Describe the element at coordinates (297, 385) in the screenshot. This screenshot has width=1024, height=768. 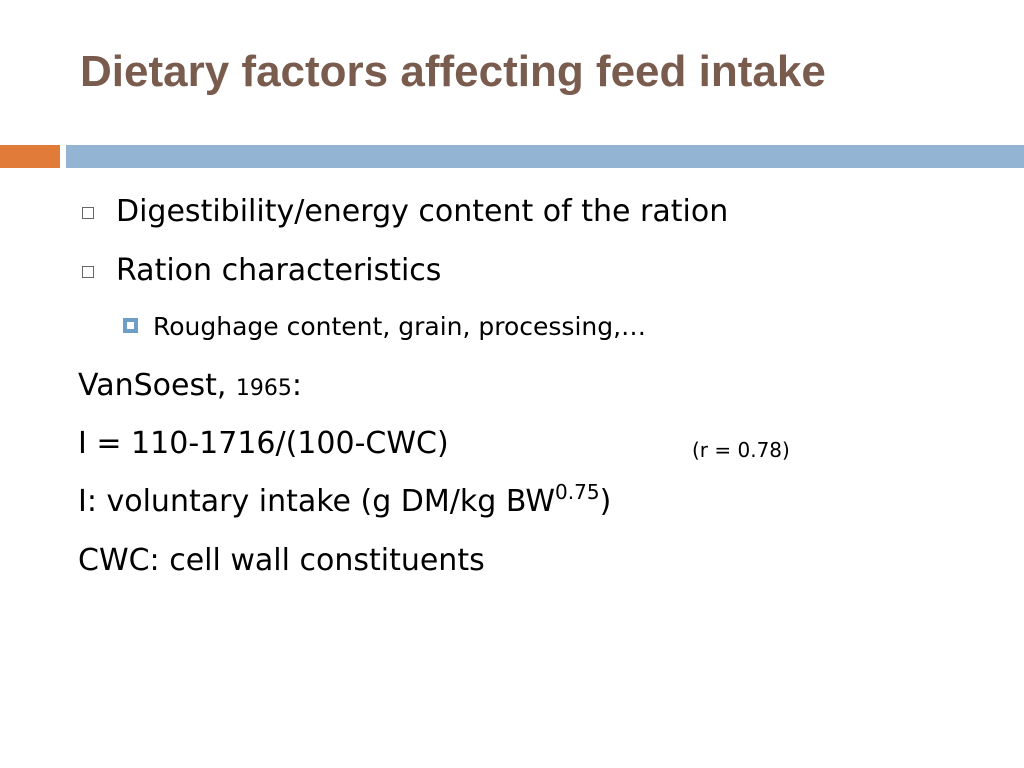
I see `reference-colon: :` at that location.